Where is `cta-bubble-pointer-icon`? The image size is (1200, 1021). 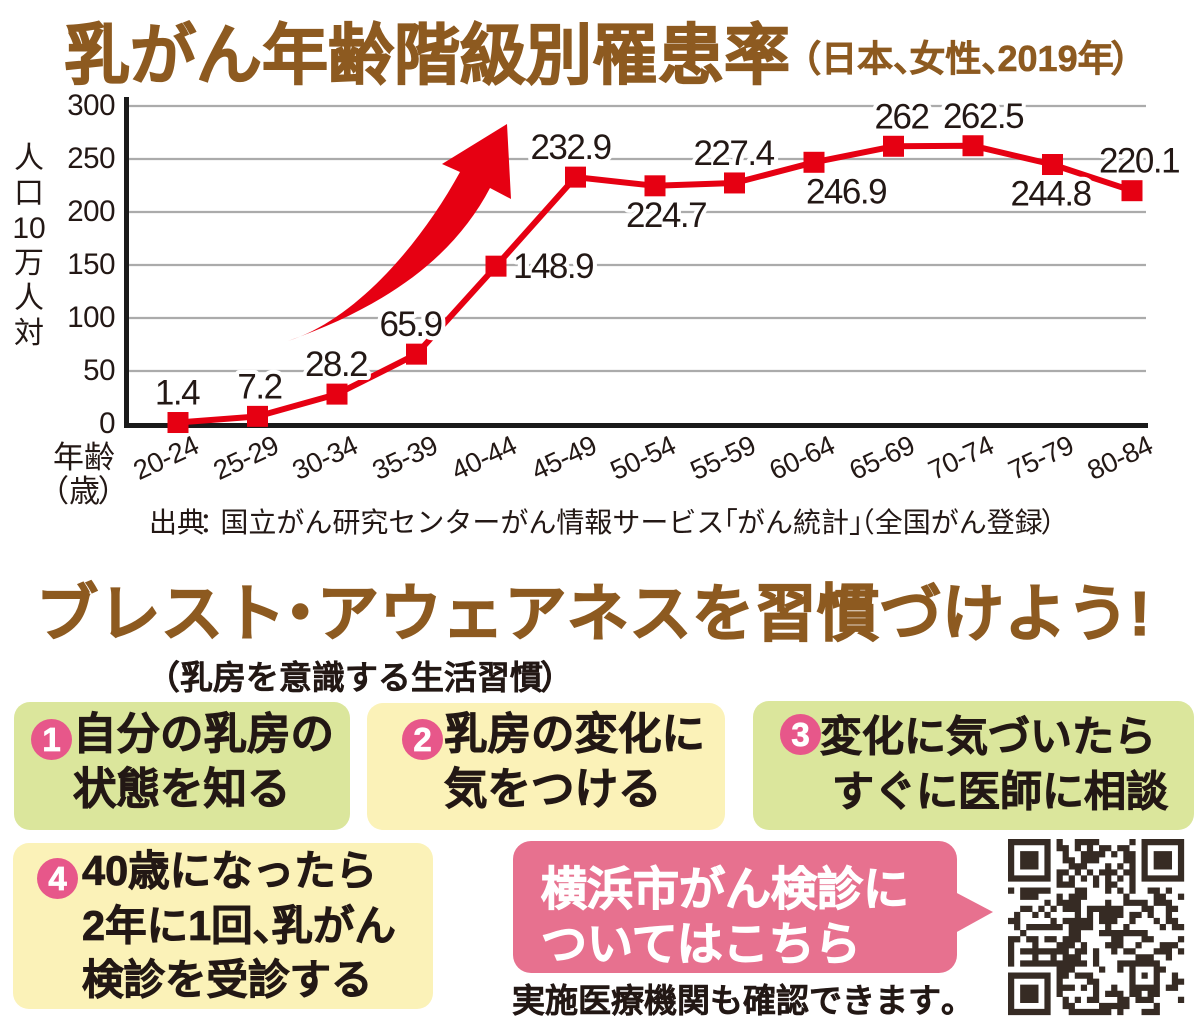 cta-bubble-pointer-icon is located at coordinates (974, 912).